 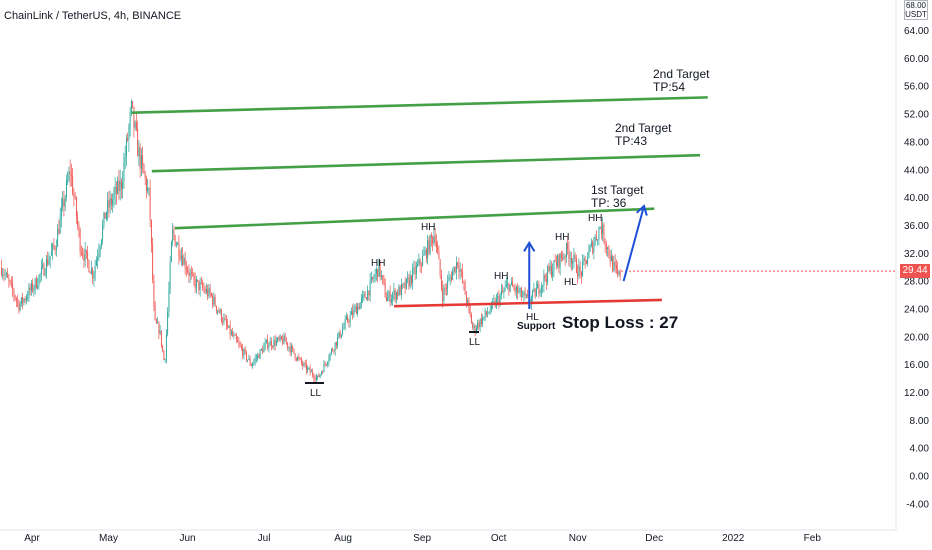 I want to click on first-target-line2: TP: 36, so click(x=609, y=203).